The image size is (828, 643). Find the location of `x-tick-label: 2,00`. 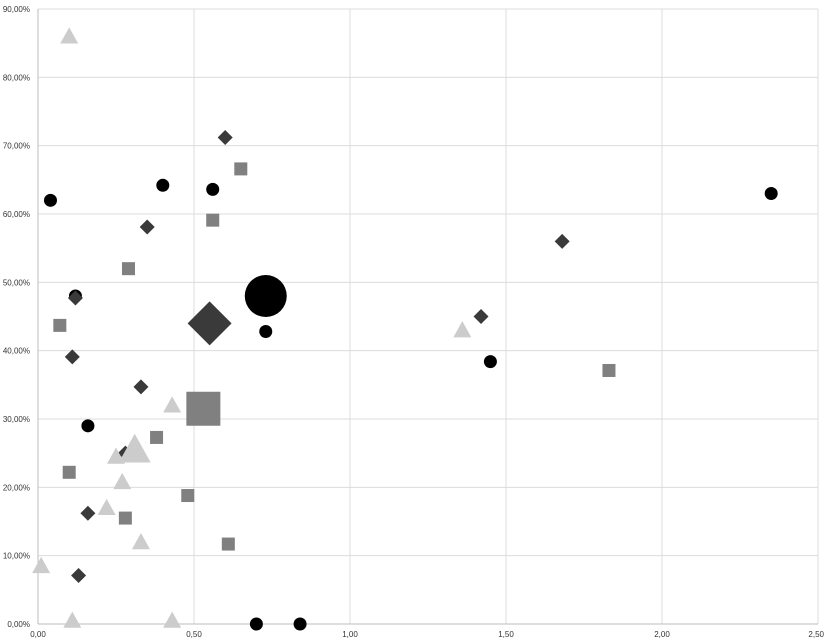

x-tick-label: 2,00 is located at coordinates (662, 634).